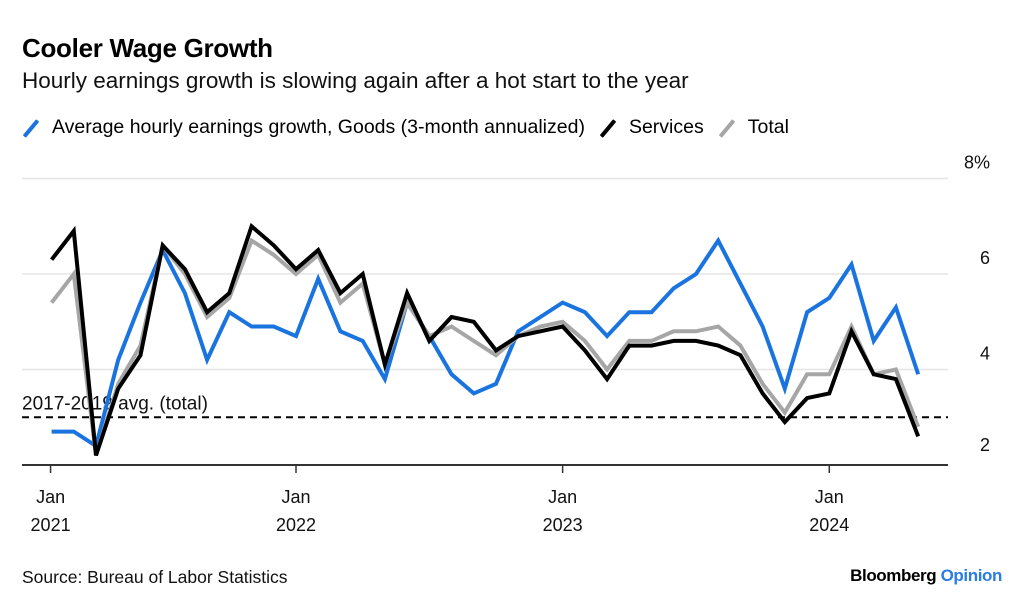 The width and height of the screenshot is (1024, 611). What do you see at coordinates (985, 445) in the screenshot?
I see `y-tick-label: 2` at bounding box center [985, 445].